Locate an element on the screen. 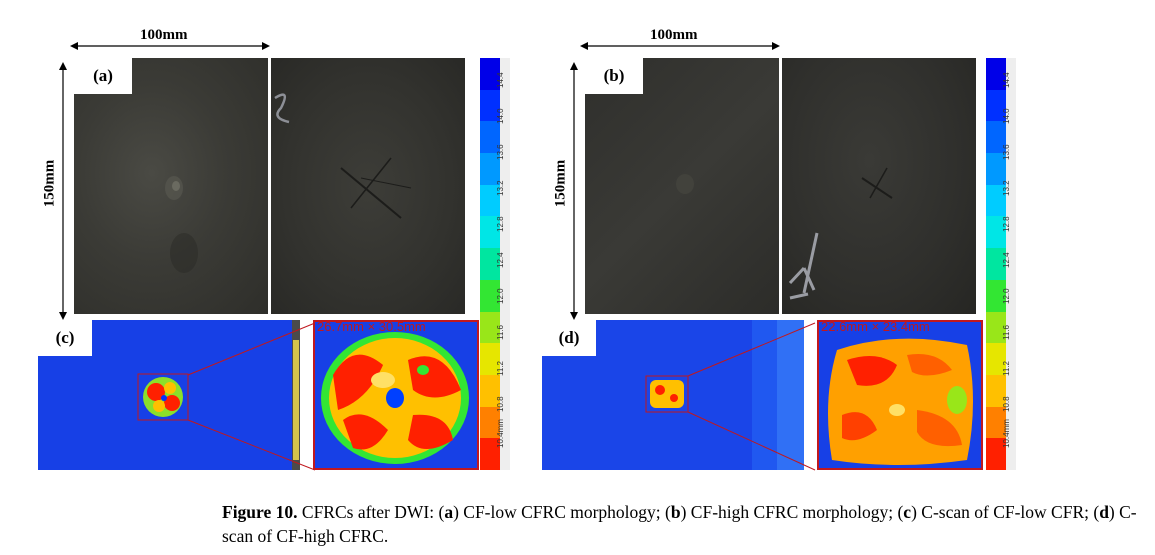  caption-ref-b: b is located at coordinates (675, 512).